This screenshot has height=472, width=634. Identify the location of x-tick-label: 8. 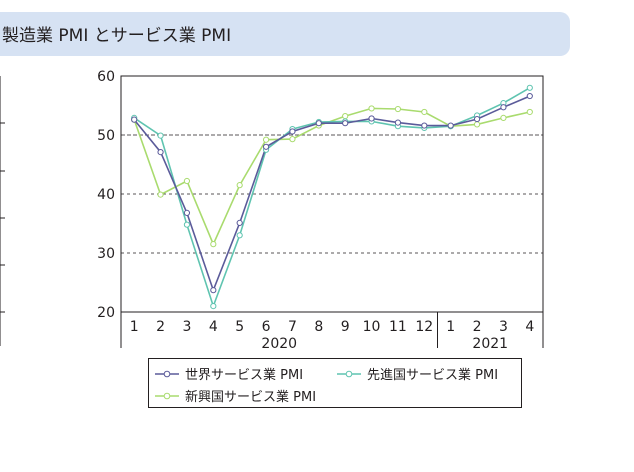
(318, 327).